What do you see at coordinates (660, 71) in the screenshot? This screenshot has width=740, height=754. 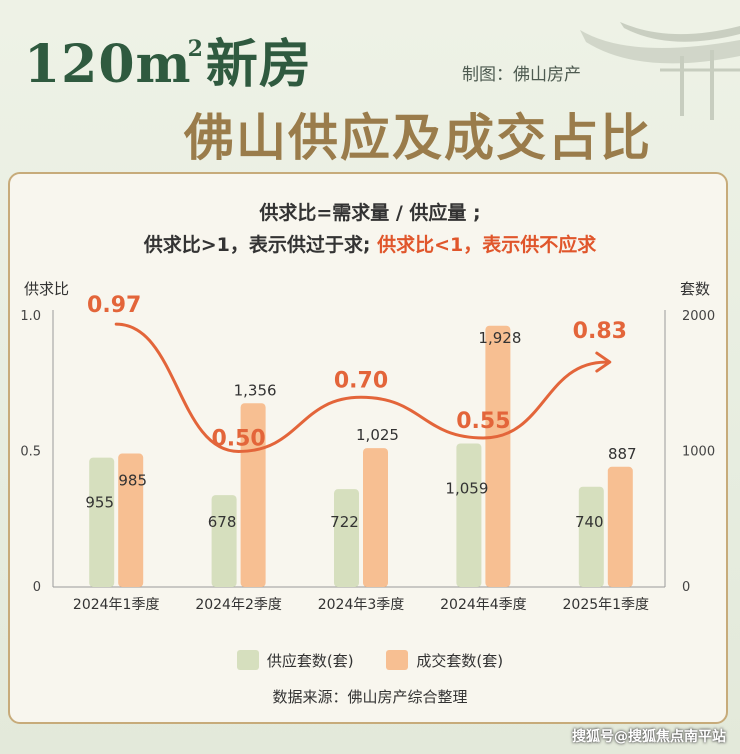 I see `pavilion-decoration` at bounding box center [660, 71].